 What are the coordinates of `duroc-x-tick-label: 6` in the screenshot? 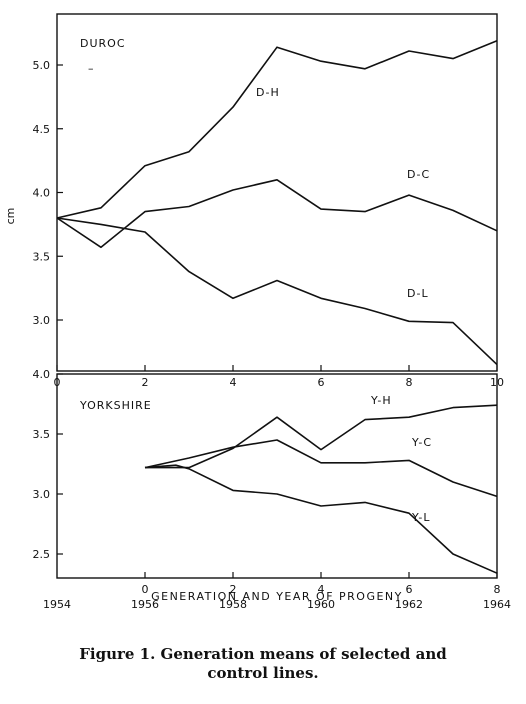 It's located at (321, 382).